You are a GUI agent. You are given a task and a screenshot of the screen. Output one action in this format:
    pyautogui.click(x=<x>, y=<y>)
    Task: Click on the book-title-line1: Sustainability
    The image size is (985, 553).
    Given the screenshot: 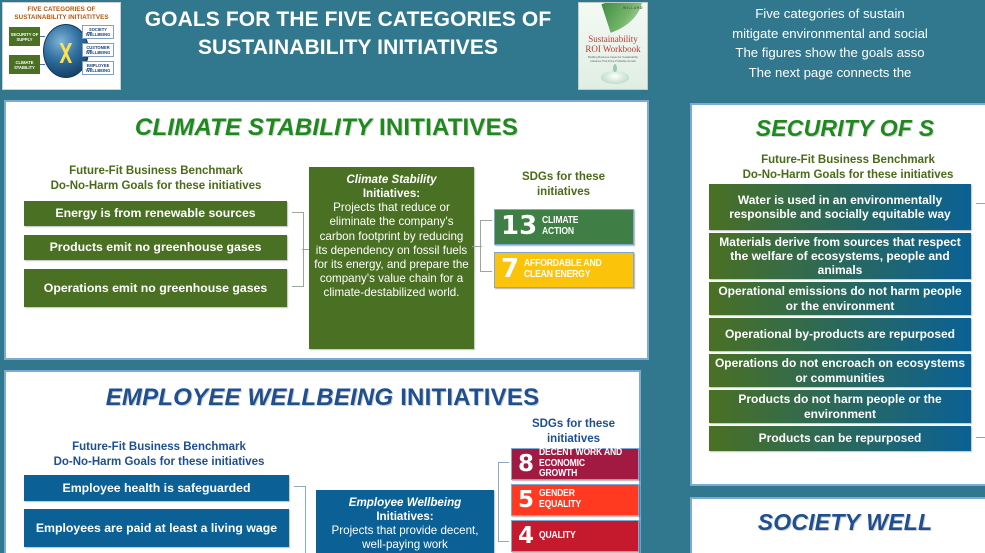 What is the action you would take?
    pyautogui.click(x=613, y=39)
    